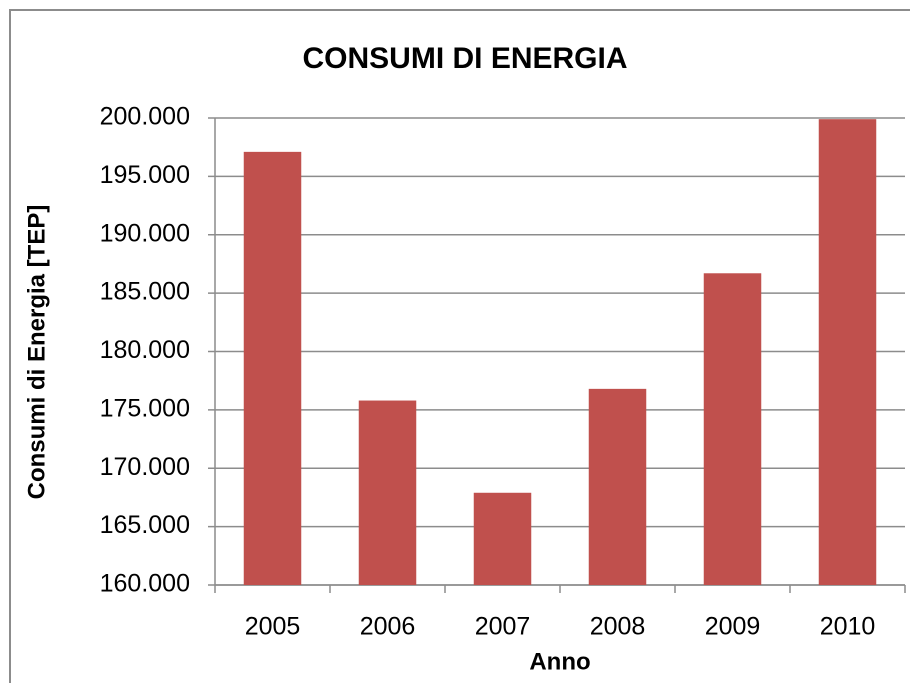 This screenshot has width=910, height=683. Describe the element at coordinates (145, 408) in the screenshot. I see `y-tick-label: 175.000` at that location.